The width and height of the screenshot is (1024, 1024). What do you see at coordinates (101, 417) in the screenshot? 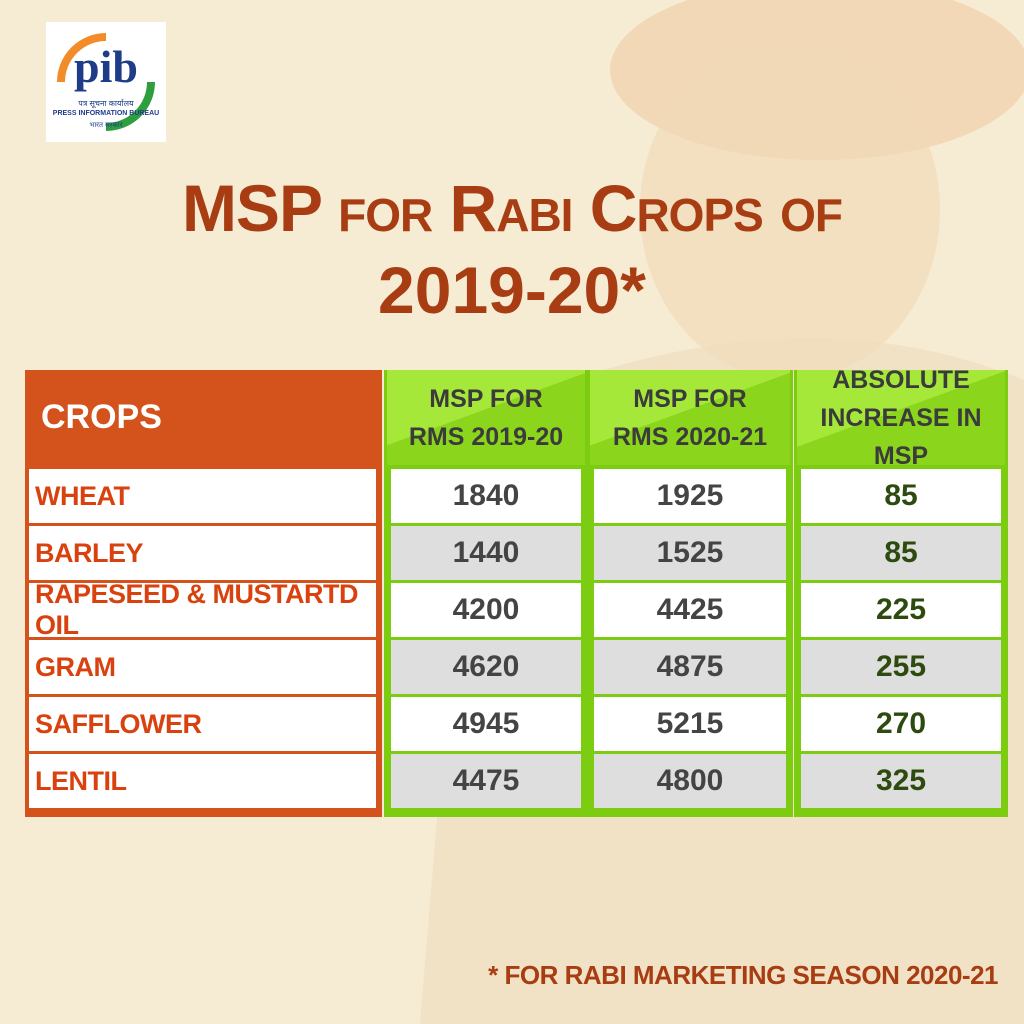
I see `header-cell: CROPS` at bounding box center [101, 417].